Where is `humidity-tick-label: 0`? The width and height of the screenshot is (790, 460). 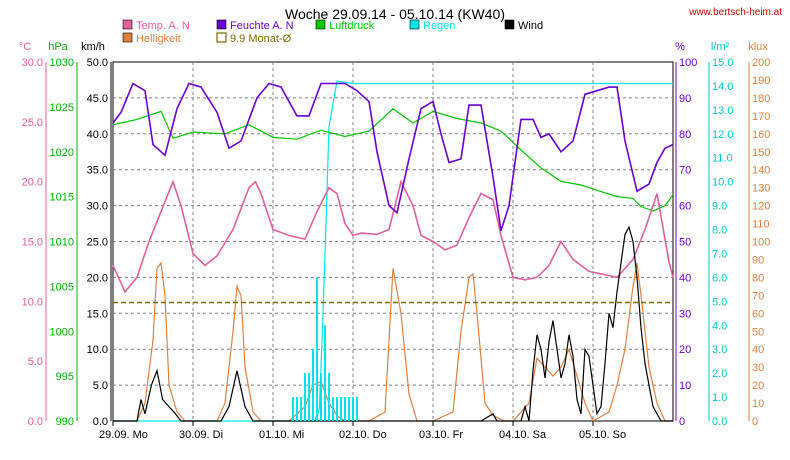 humidity-tick-label: 0 is located at coordinates (682, 422).